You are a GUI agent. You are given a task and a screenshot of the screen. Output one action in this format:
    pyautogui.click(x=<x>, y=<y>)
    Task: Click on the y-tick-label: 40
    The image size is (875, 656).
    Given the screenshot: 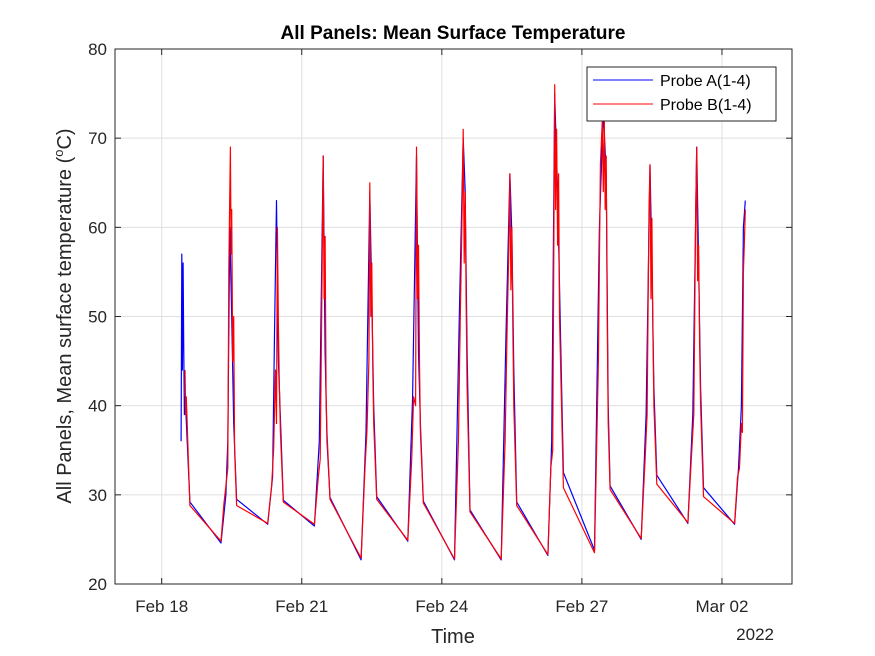 What is the action you would take?
    pyautogui.click(x=97, y=406)
    